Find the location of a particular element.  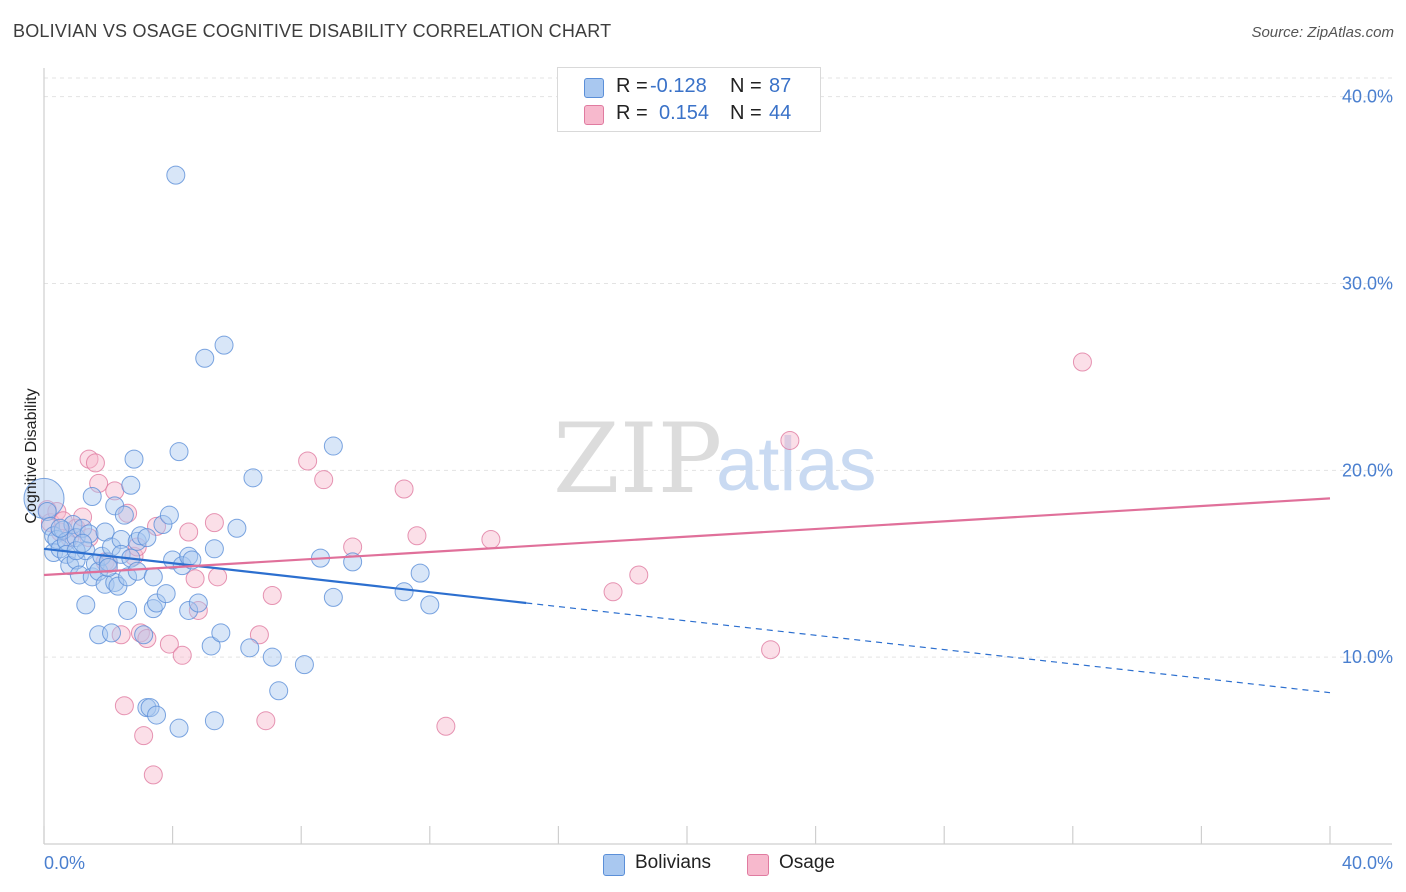

correlation-legend: R = -0.128 N = 87 R = 0.154 N = 44 is located at coordinates (689, 99).